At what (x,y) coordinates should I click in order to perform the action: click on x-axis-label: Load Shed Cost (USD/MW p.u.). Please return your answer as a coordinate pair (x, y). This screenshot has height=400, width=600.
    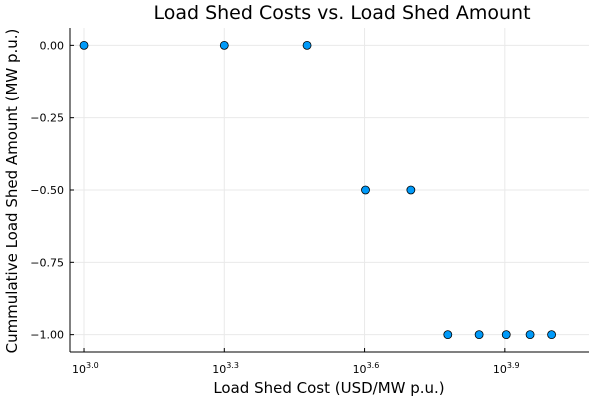
    Looking at the image, I should click on (328, 388).